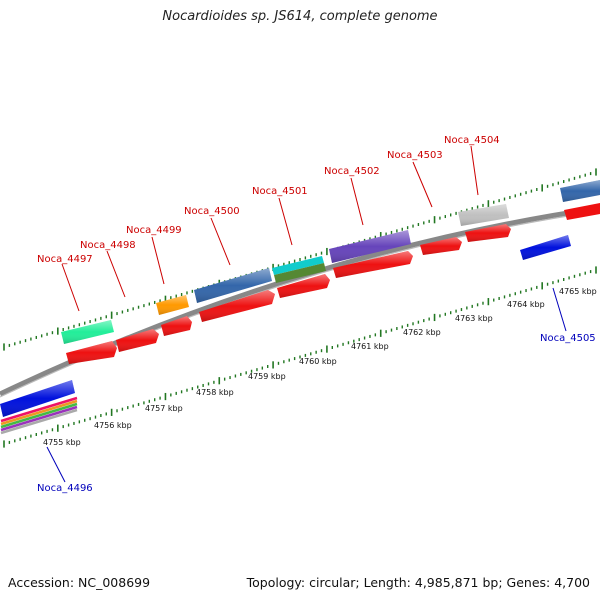 This screenshot has height=600, width=600. What do you see at coordinates (370, 346) in the screenshot?
I see `scale-label: 4761 kbp` at bounding box center [370, 346].